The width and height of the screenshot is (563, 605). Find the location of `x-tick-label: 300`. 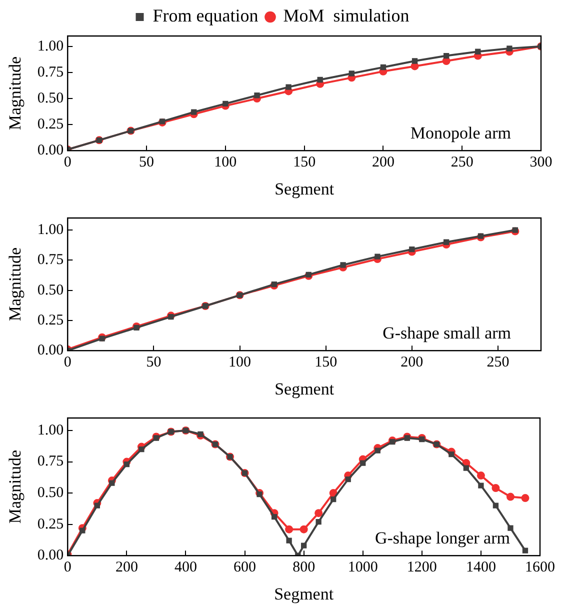

x-tick-label: 300 is located at coordinates (541, 162).